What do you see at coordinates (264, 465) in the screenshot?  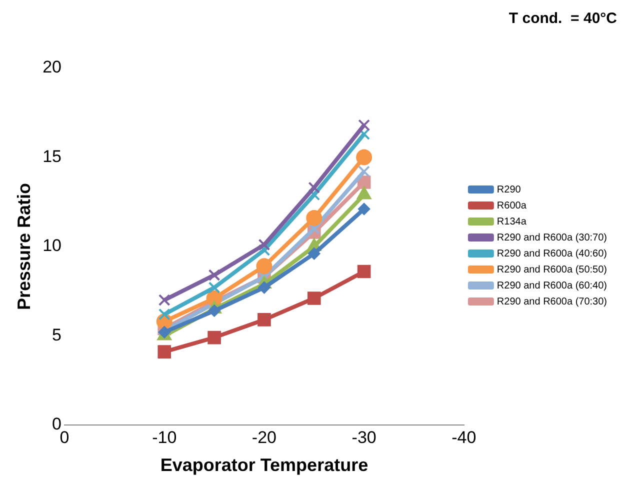 I see `x-axis-title: Evaporator Temperature` at bounding box center [264, 465].